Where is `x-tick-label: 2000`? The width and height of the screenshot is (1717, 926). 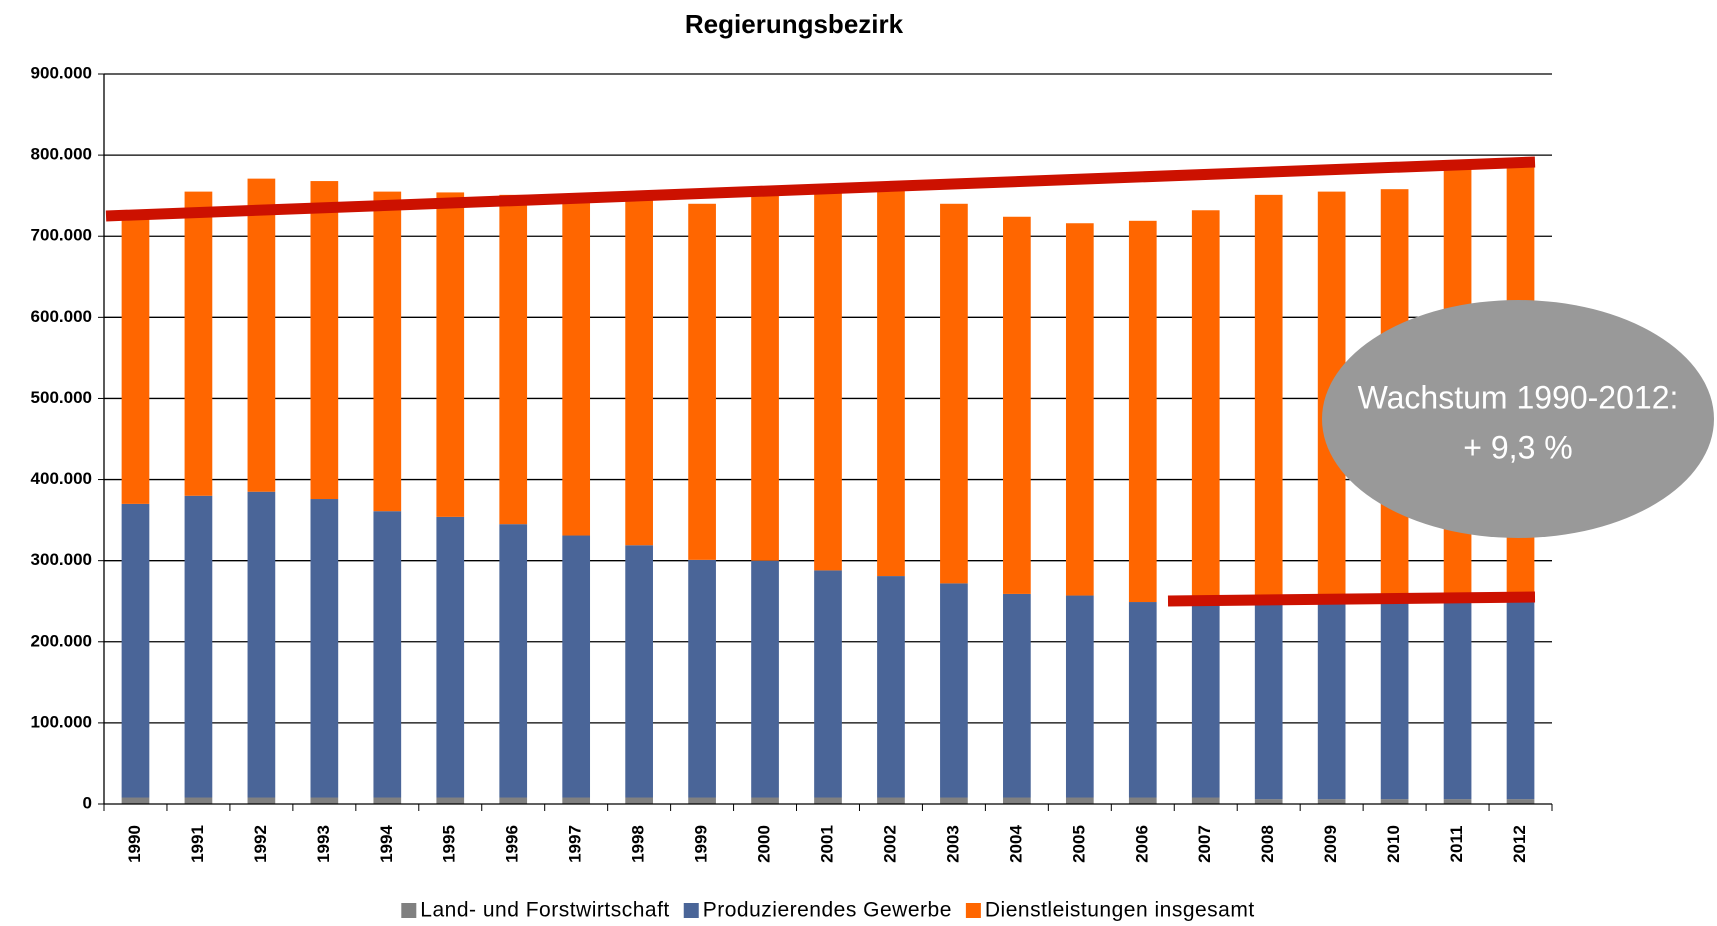 x-tick-label: 2000 is located at coordinates (764, 844).